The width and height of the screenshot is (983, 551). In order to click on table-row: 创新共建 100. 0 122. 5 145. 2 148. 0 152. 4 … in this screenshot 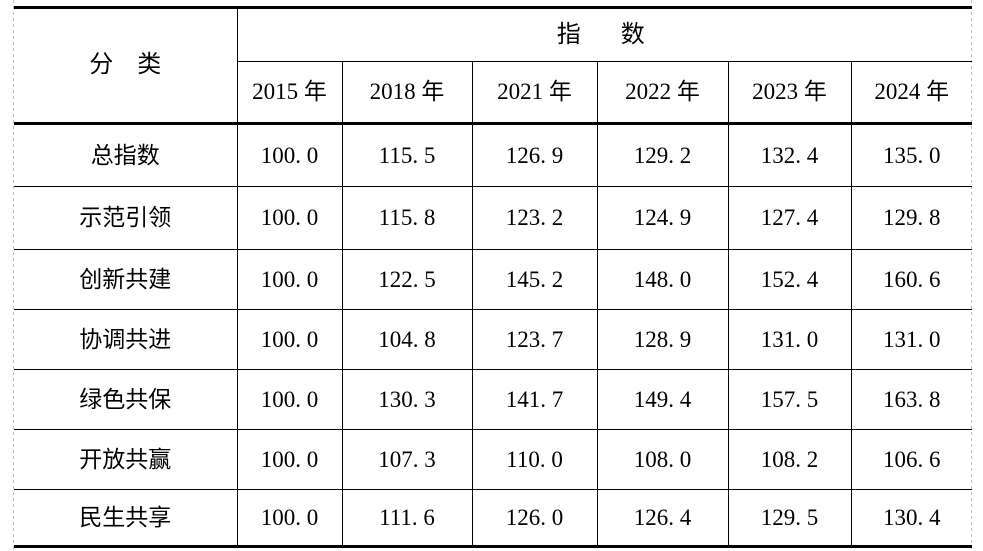, I will do `click(493, 279)`.